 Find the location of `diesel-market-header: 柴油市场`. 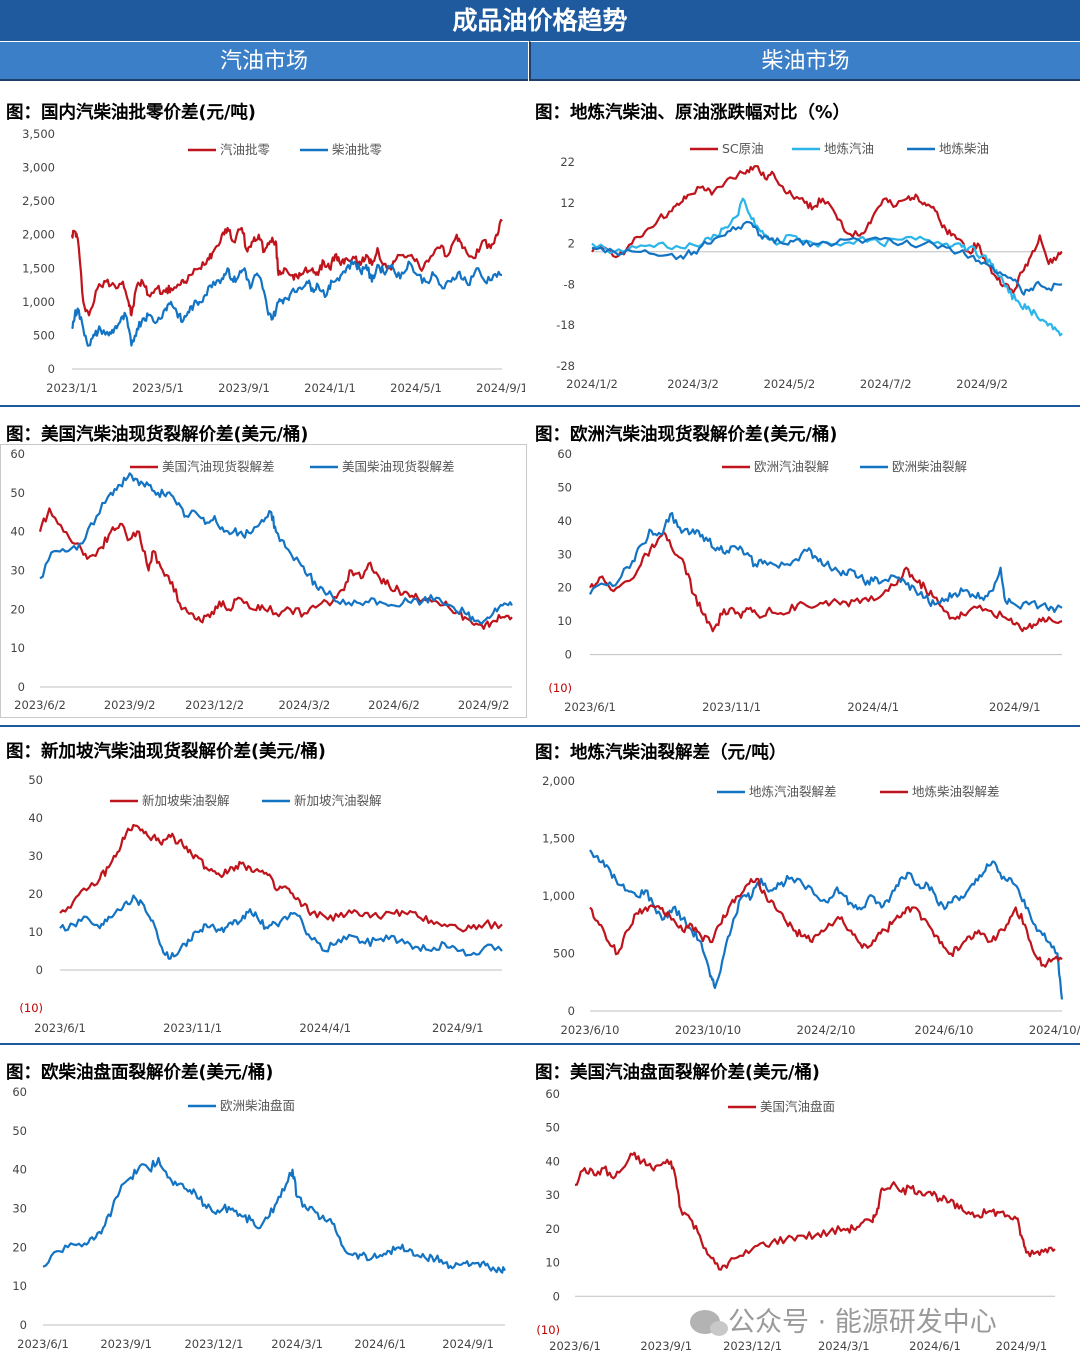

diesel-market-header: 柴油市场 is located at coordinates (804, 61).